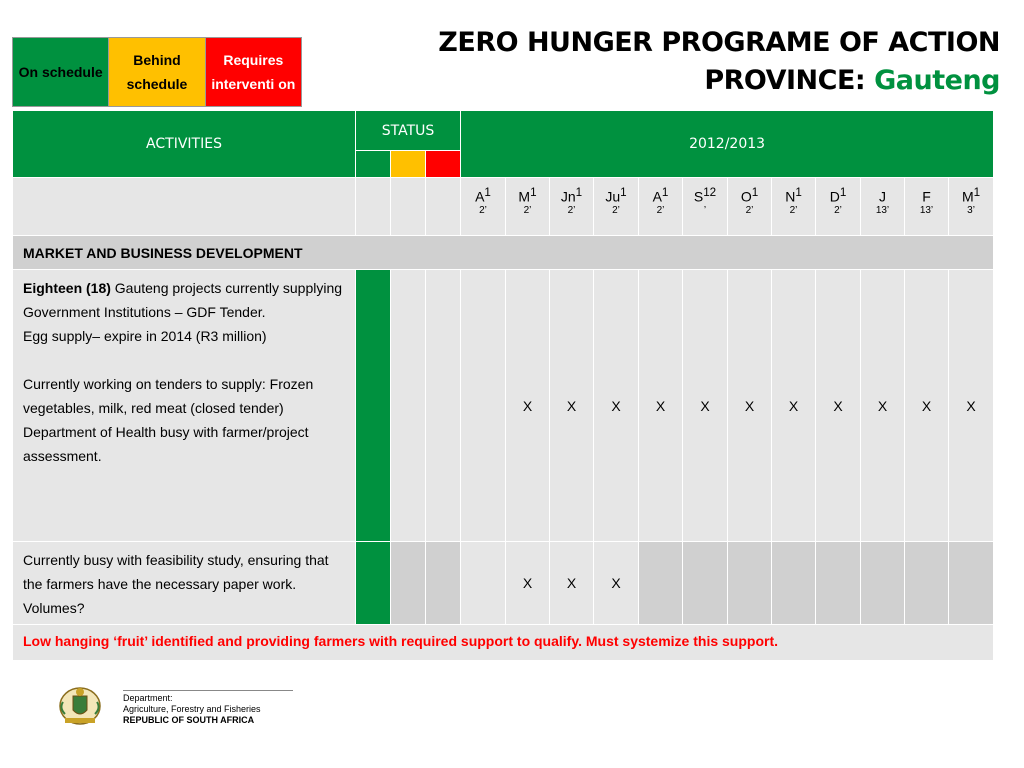  I want to click on month-header: S12’, so click(705, 206).